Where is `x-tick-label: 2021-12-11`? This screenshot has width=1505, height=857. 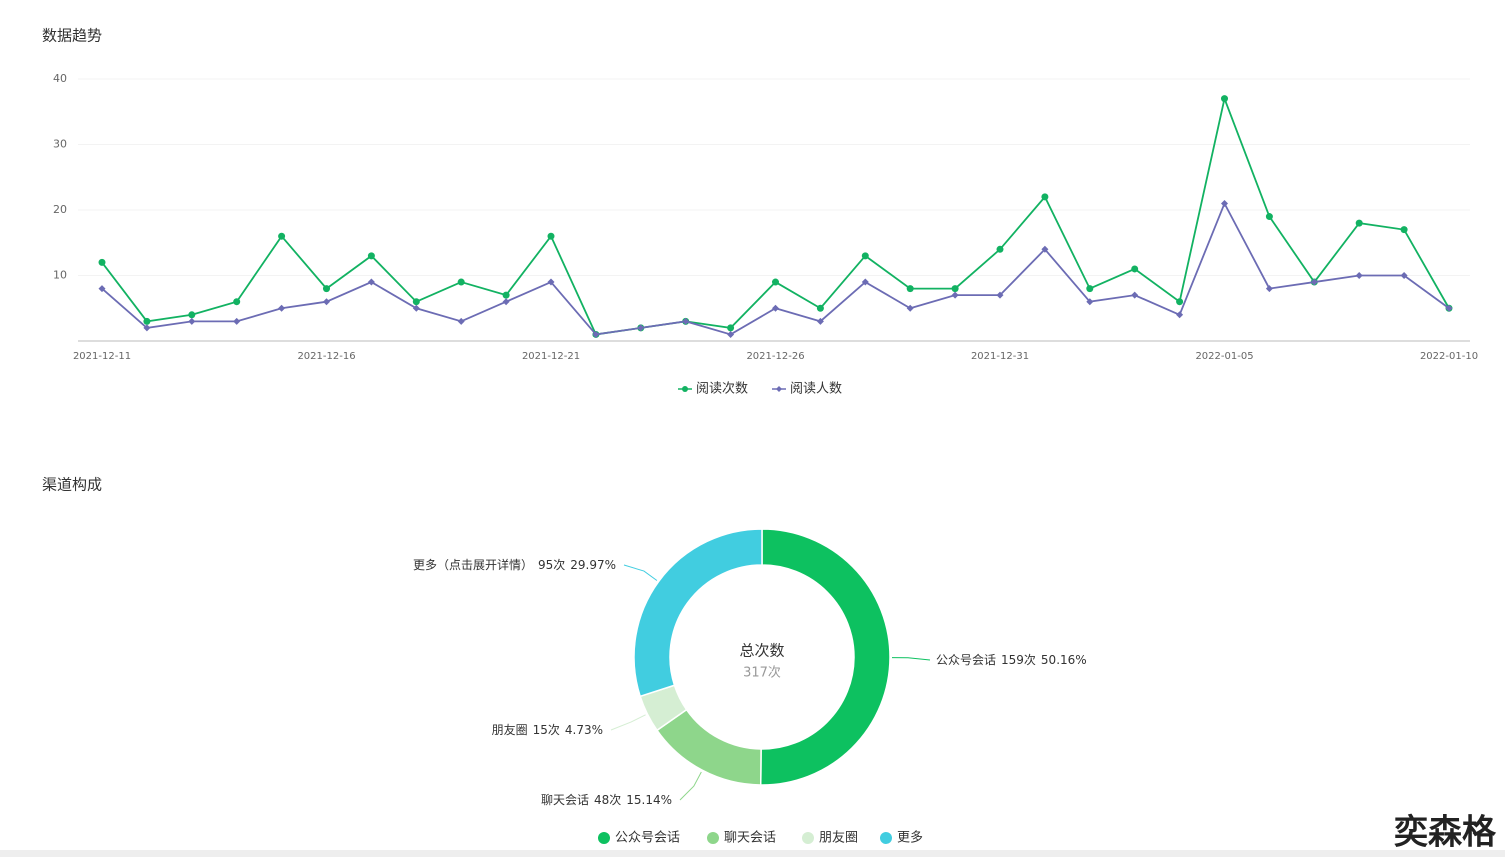 x-tick-label: 2021-12-11 is located at coordinates (102, 356).